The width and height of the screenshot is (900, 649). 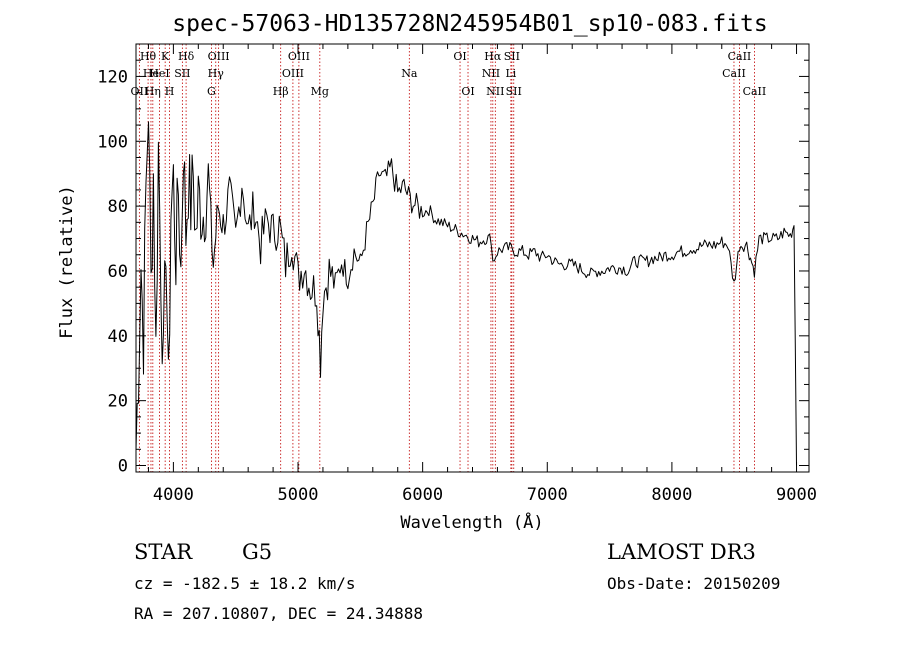 What do you see at coordinates (512, 56) in the screenshot?
I see `marker-label-22: SII` at bounding box center [512, 56].